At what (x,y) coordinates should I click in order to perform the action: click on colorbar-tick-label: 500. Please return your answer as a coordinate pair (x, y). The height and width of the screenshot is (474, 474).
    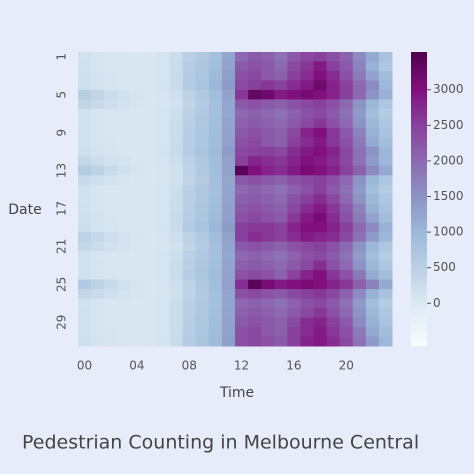
    Looking at the image, I should click on (444, 267).